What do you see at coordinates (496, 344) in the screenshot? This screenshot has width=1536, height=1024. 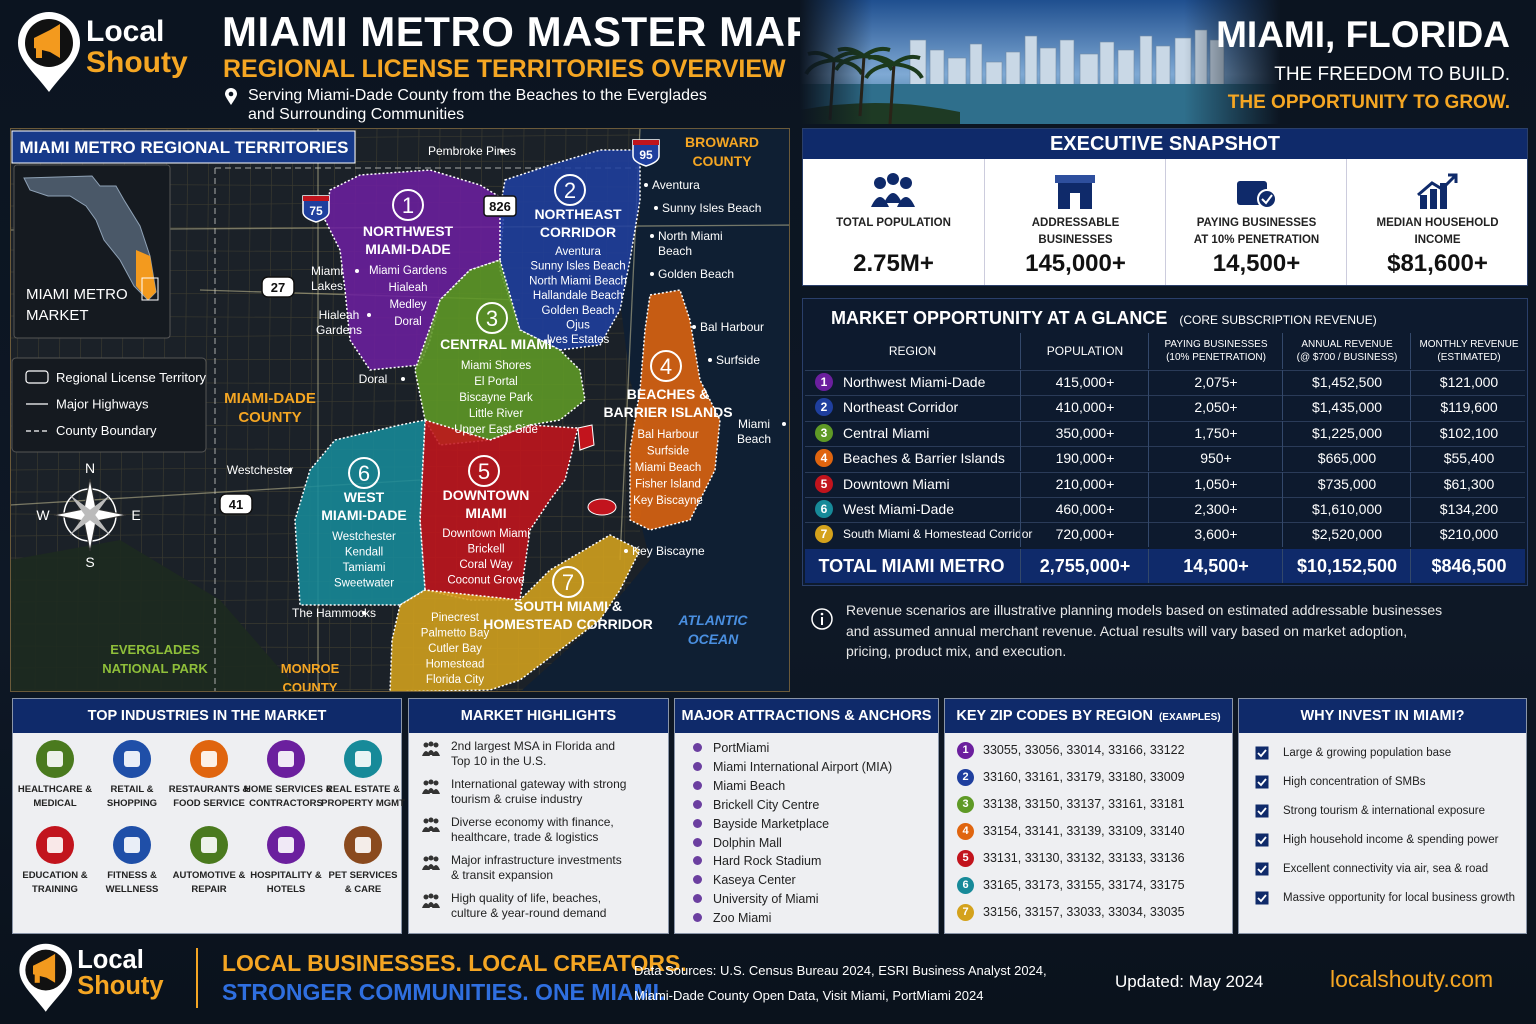 I see `region-name: CENTRAL MIAMI` at bounding box center [496, 344].